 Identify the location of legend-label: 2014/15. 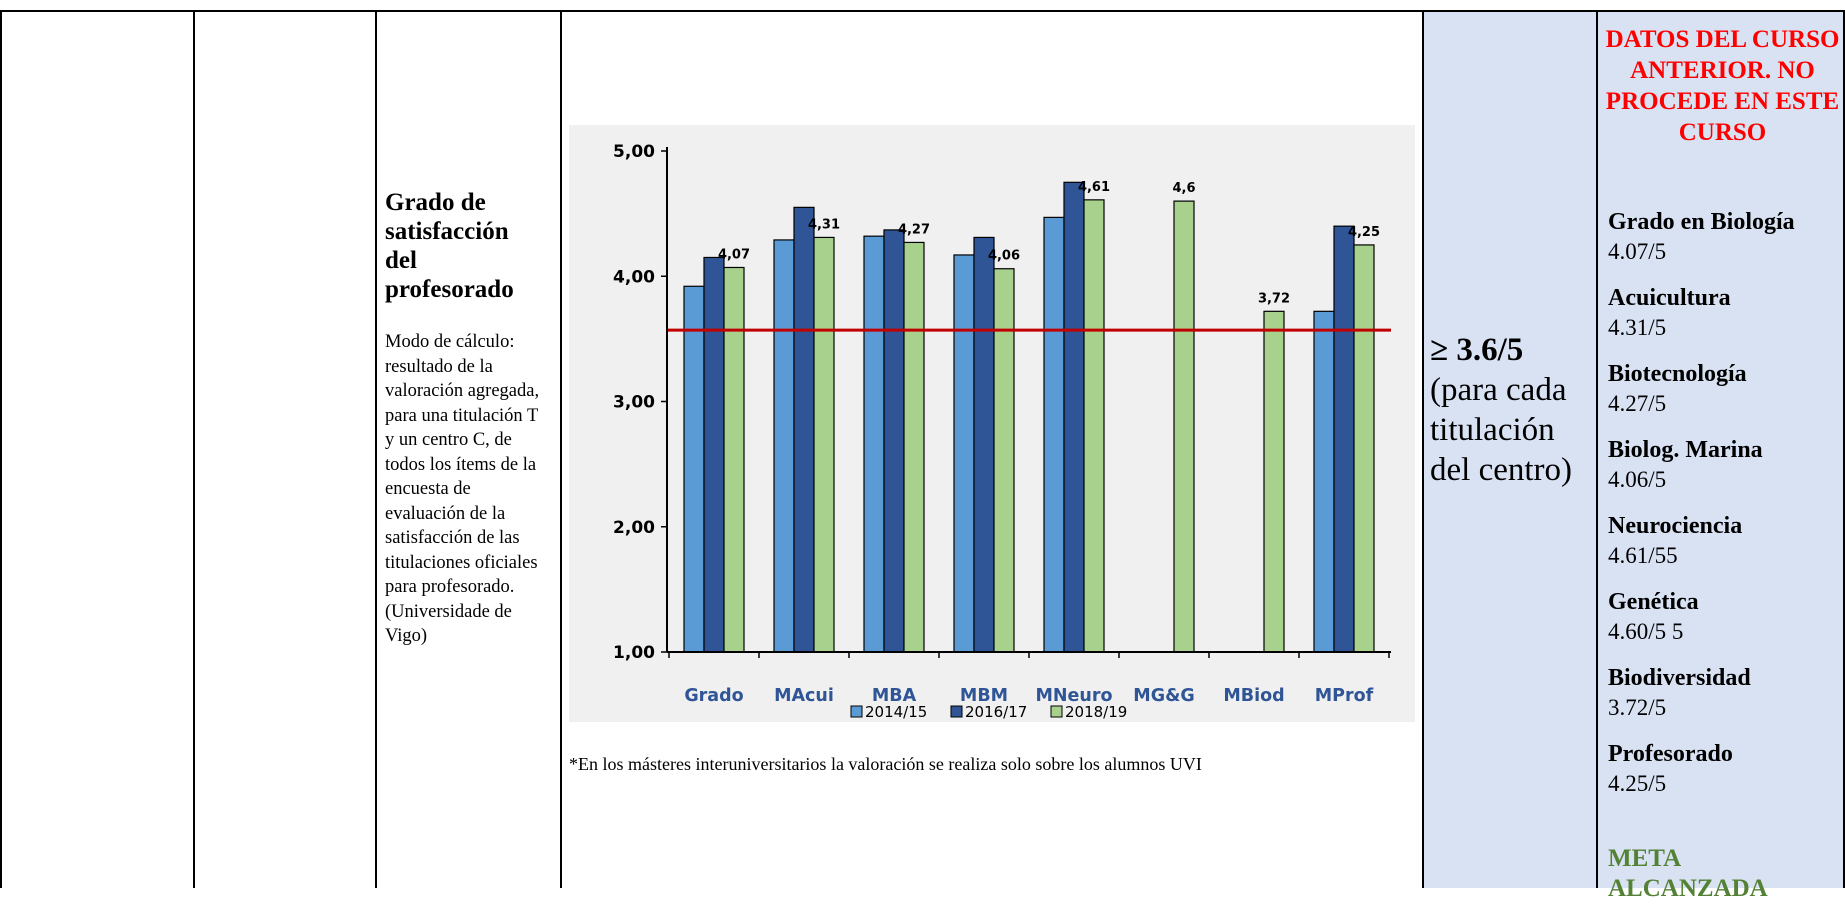
(896, 712).